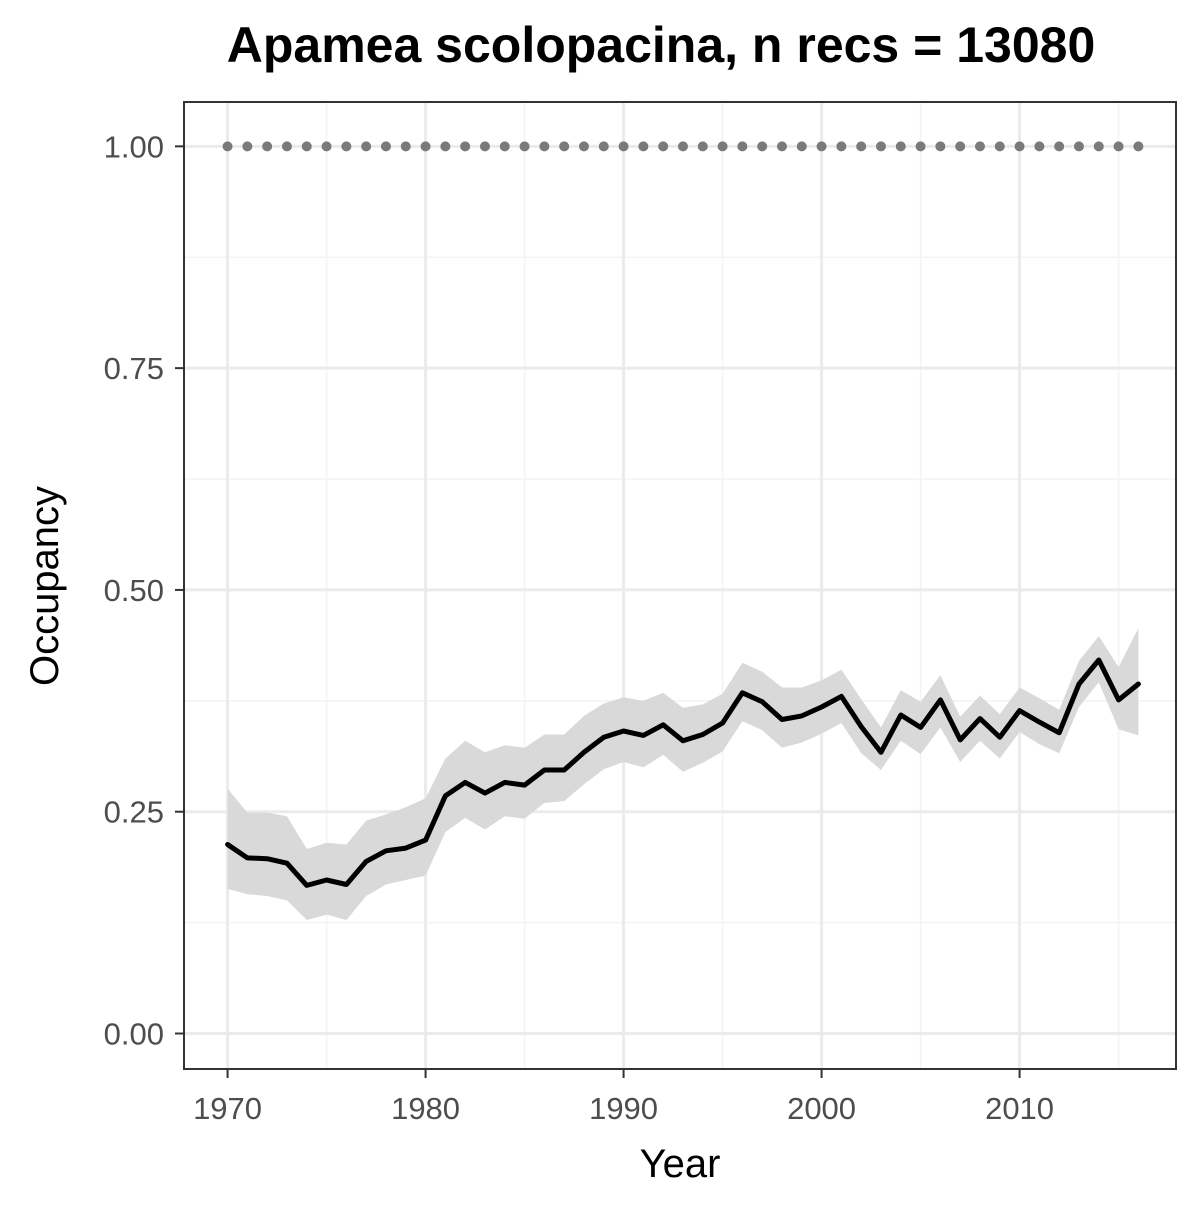 Image resolution: width=1200 pixels, height=1205 pixels. Describe the element at coordinates (680, 1164) in the screenshot. I see `x-axis-title: Year` at that location.